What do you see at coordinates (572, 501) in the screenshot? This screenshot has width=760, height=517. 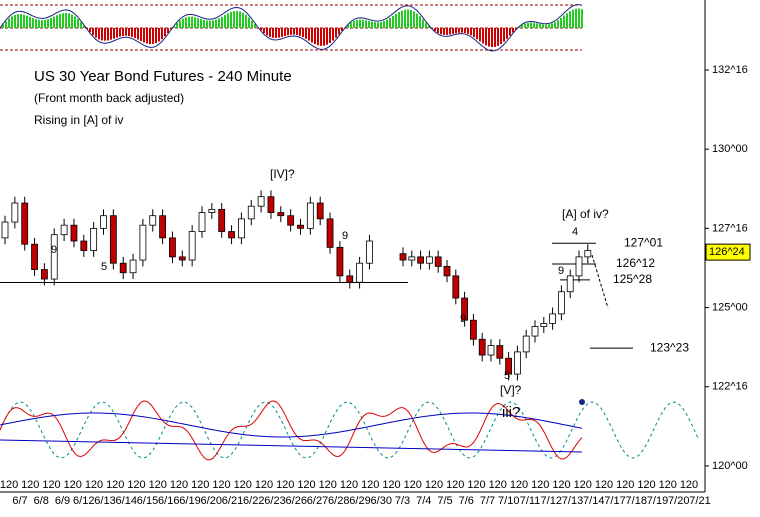 I see `x-tick-label: 7/13` at bounding box center [572, 501].